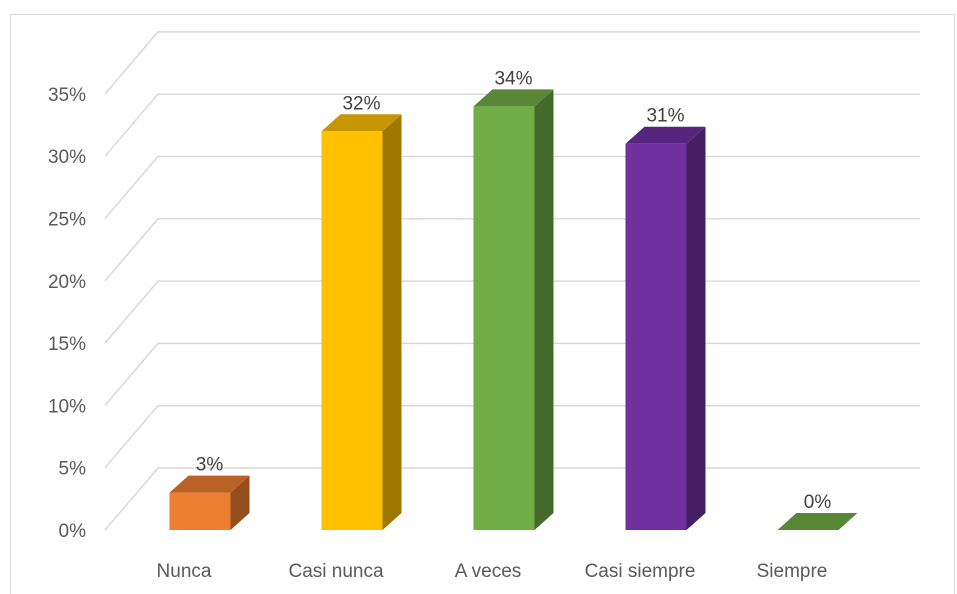  Describe the element at coordinates (335, 571) in the screenshot. I see `category-label: Casi nunca` at that location.